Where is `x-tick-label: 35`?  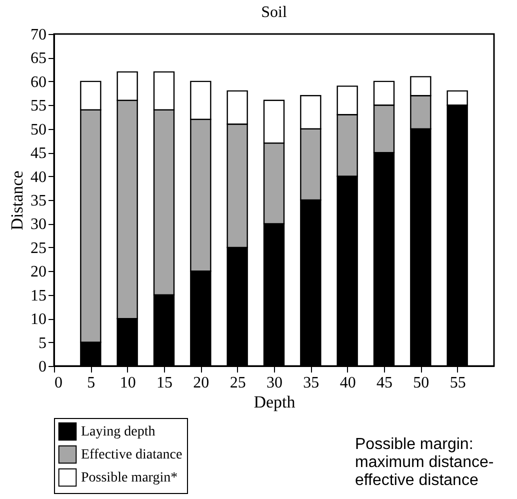 x-tick-label: 35 is located at coordinates (311, 383).